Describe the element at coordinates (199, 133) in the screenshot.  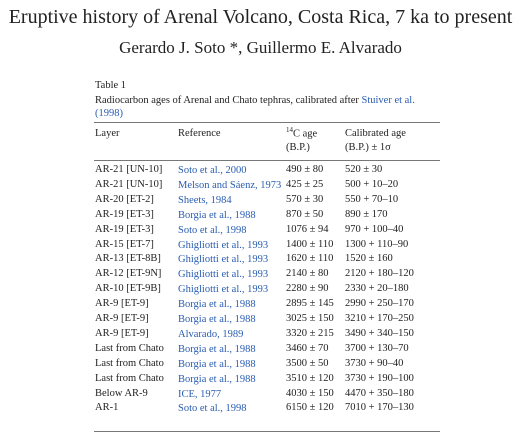
I see `header-reference: Reference` at that location.